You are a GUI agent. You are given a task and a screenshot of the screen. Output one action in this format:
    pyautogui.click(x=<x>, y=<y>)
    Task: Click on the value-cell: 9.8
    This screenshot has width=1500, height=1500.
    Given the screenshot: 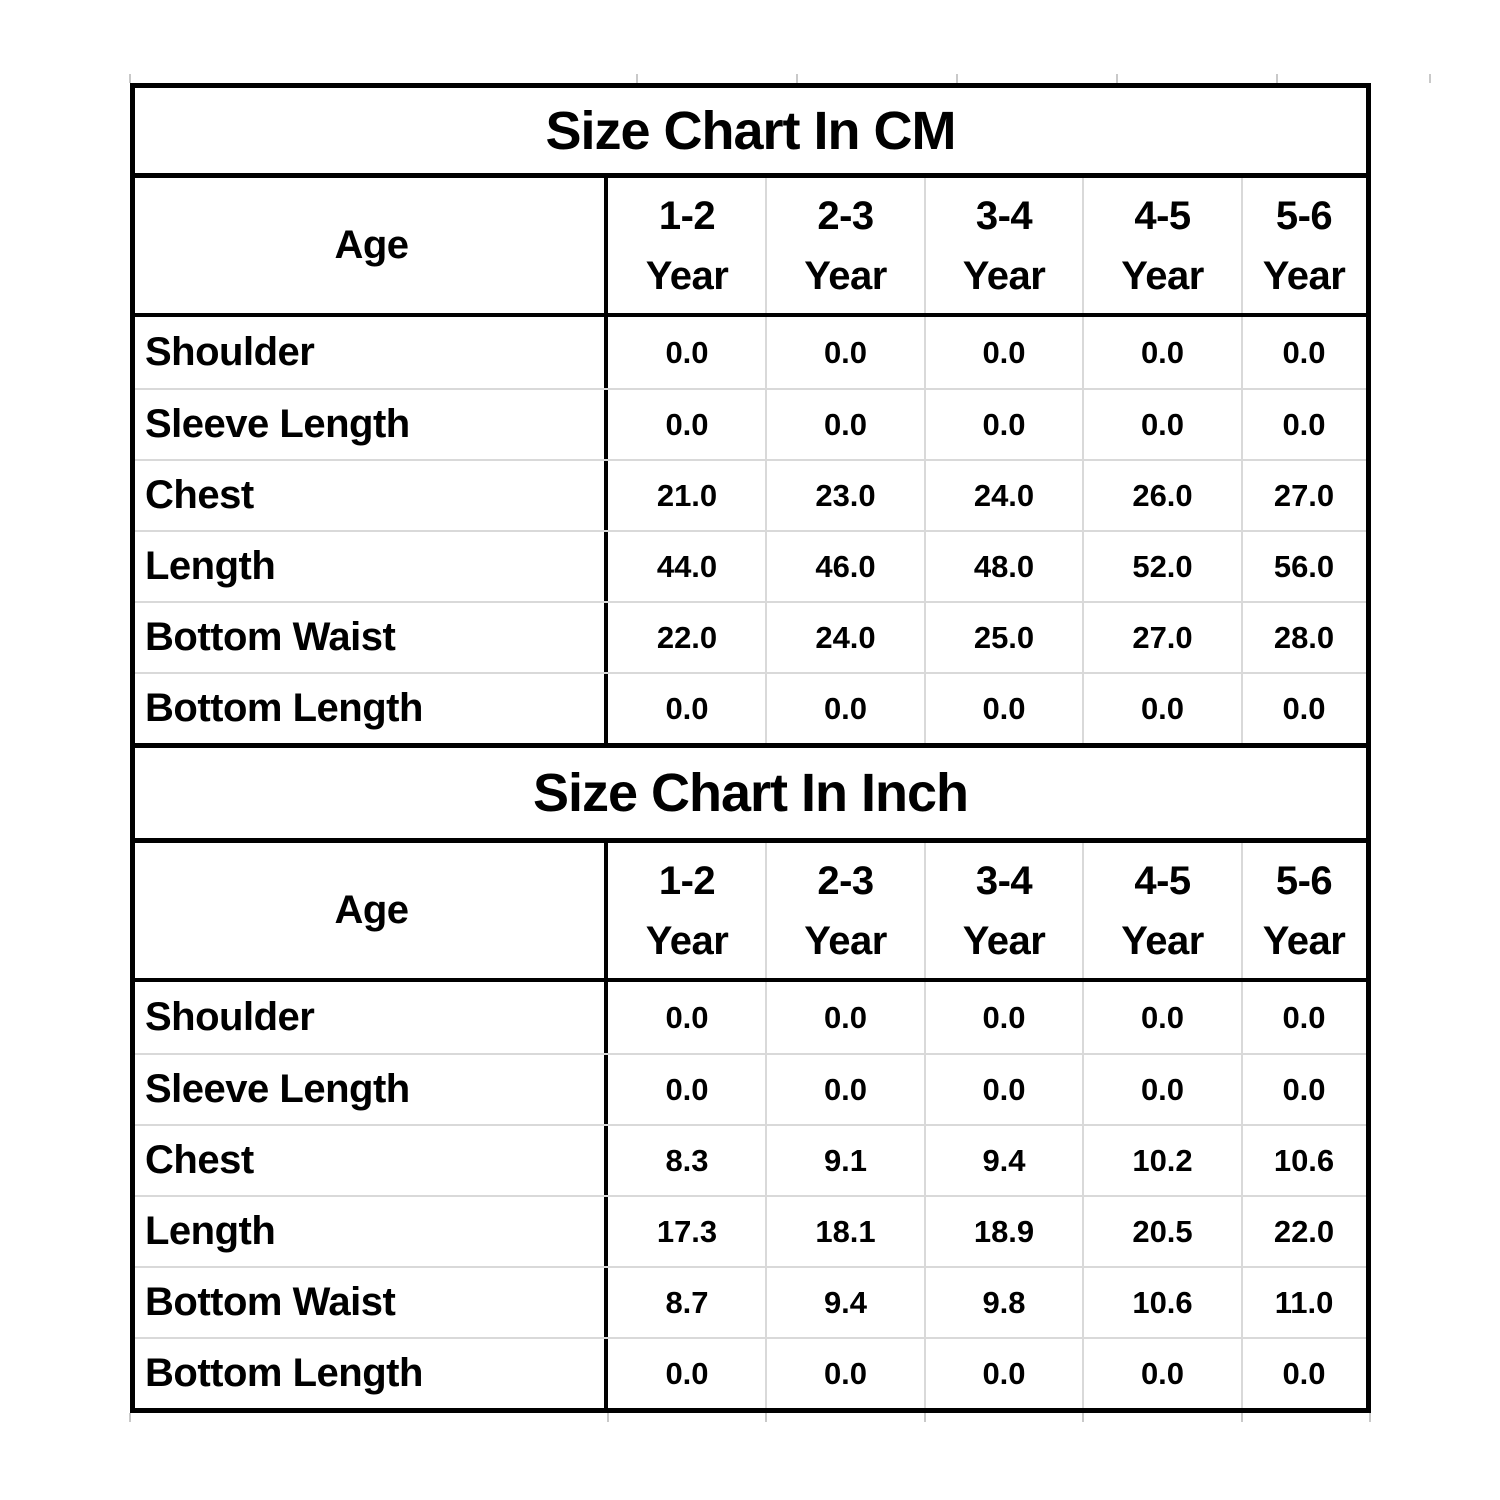 What is the action you would take?
    pyautogui.click(x=1004, y=1302)
    